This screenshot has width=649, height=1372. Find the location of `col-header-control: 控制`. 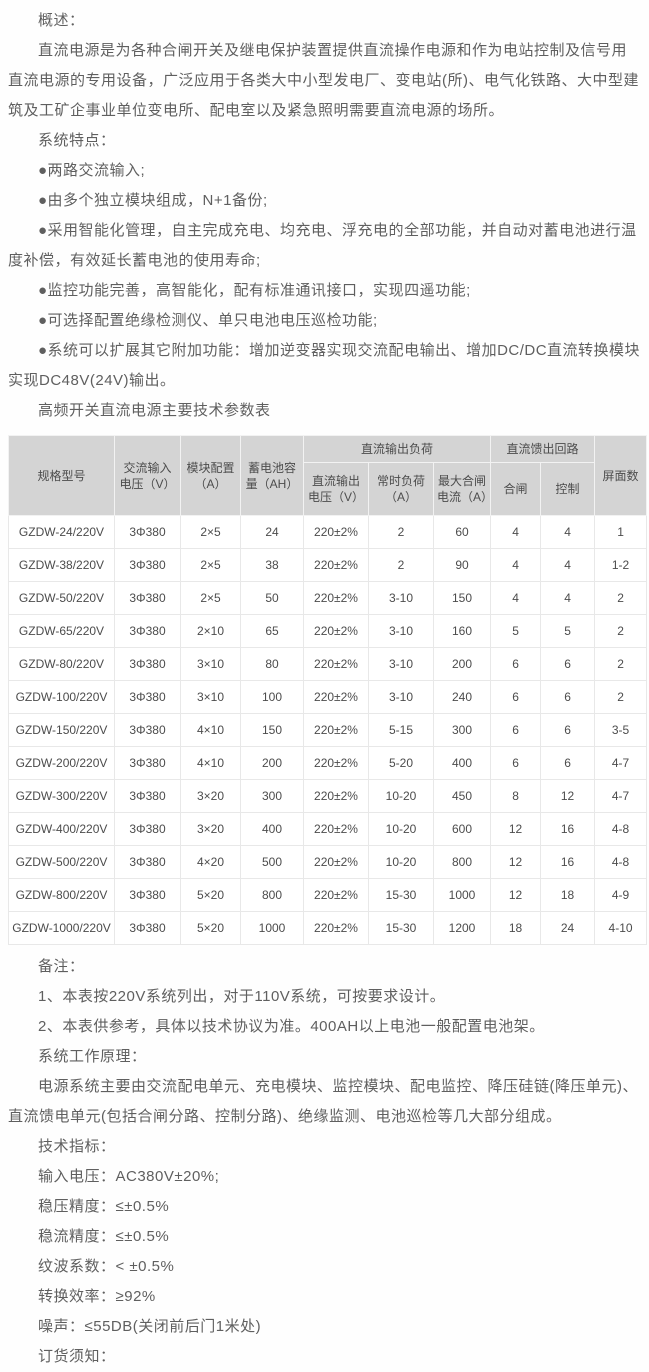

col-header-control: 控制 is located at coordinates (568, 489).